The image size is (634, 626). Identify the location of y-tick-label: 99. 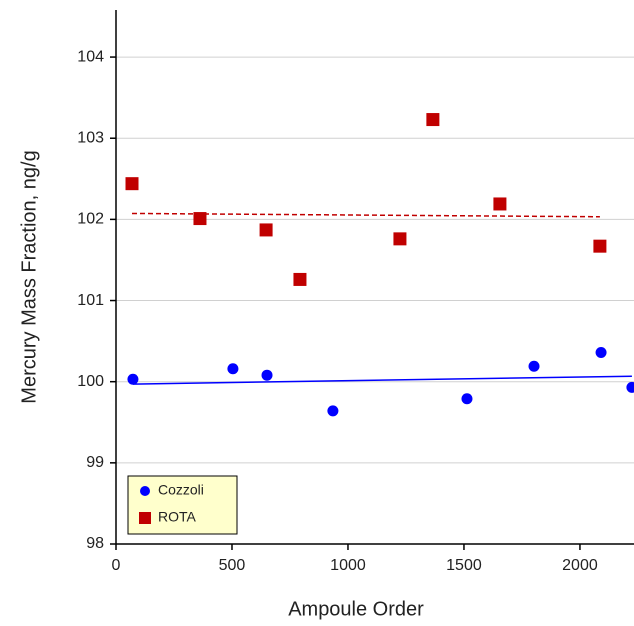
(95, 462).